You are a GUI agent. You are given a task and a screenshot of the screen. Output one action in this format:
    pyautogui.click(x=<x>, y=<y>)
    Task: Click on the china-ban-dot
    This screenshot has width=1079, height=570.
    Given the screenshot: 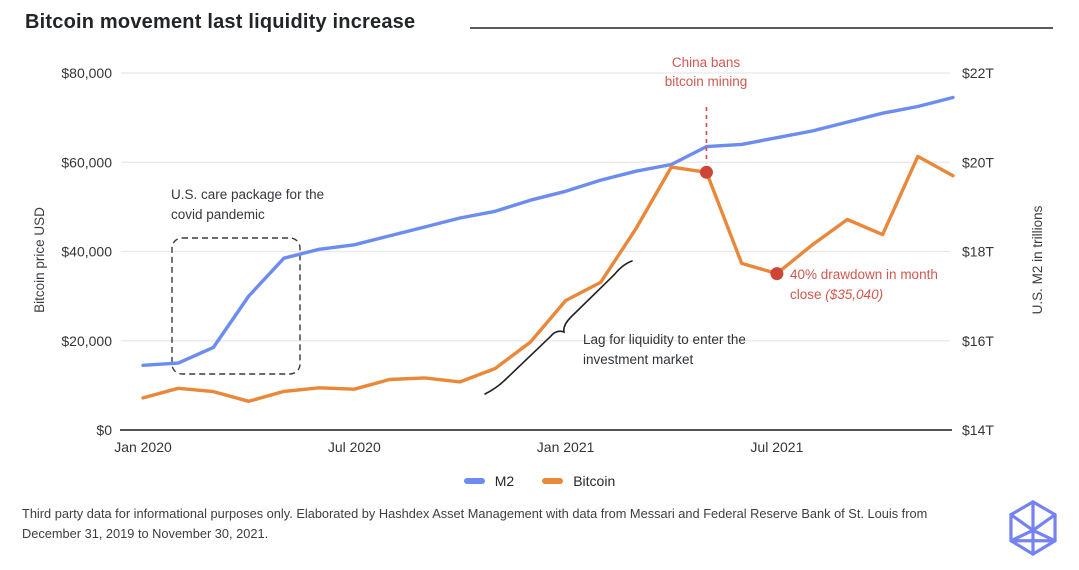 What is the action you would take?
    pyautogui.click(x=706, y=172)
    